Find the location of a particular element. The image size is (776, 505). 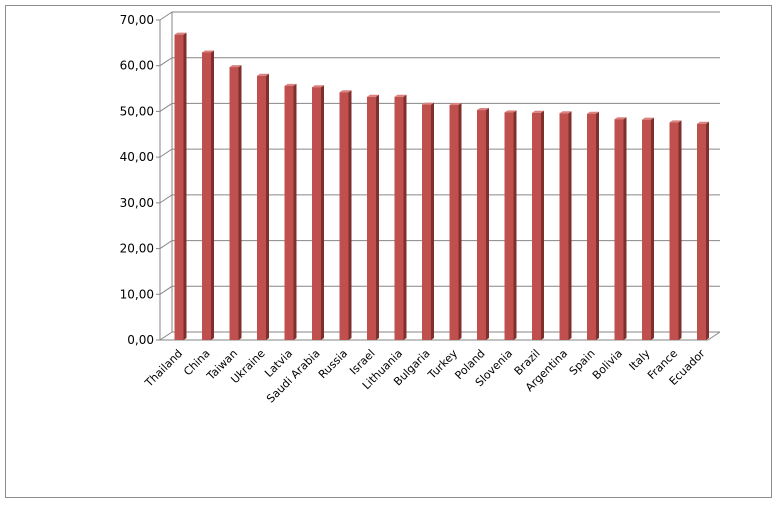

y-axis-ticks: 0,00 10,00 20,00 30,00 40,00 50,00 60,00 70,00 is located at coordinates (140, 180).